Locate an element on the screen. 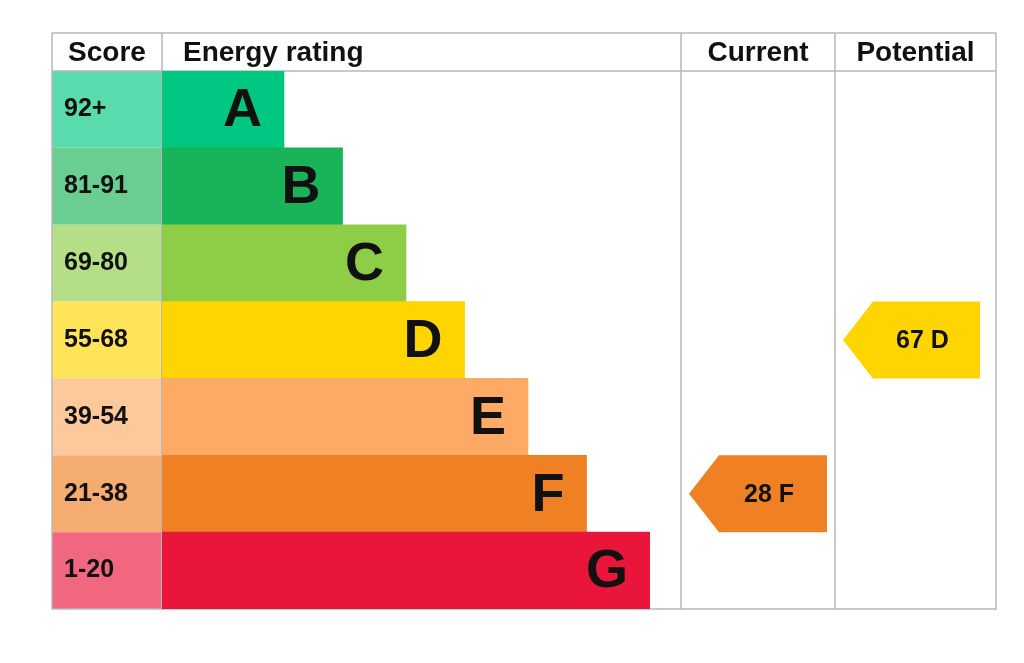 The width and height of the screenshot is (1024, 663). y-tick-label: F is located at coordinates (548, 491).